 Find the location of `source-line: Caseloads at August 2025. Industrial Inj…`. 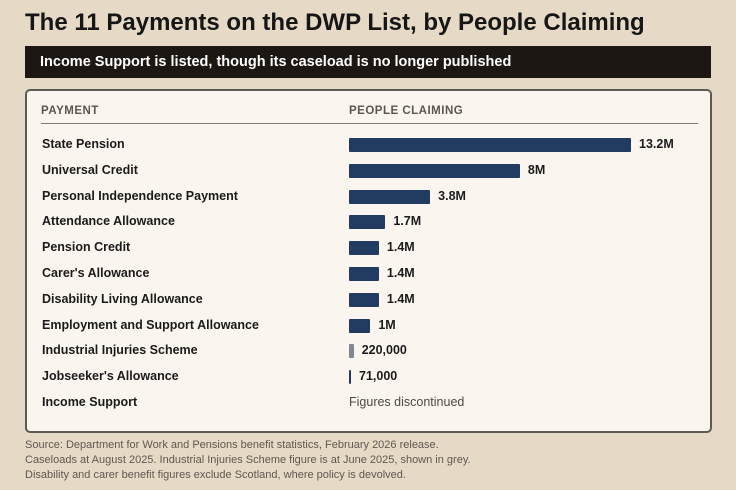

source-line: Caseloads at August 2025. Industrial Inj… is located at coordinates (248, 460).